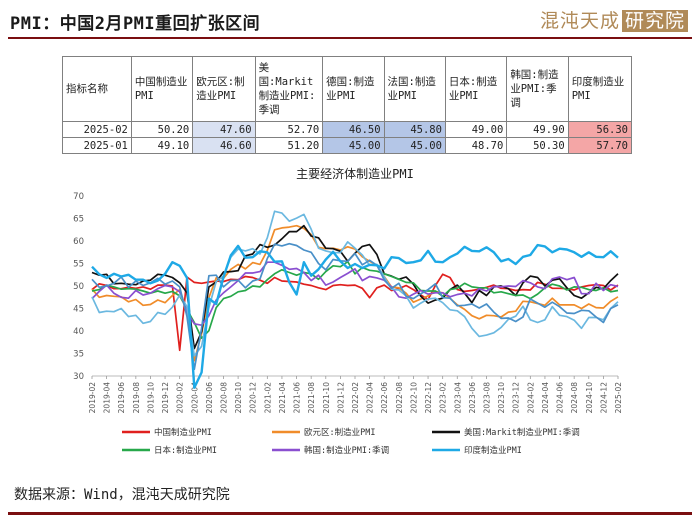  Describe the element at coordinates (340, 398) in the screenshot. I see `x-tick-label: 2021-12` at that location.